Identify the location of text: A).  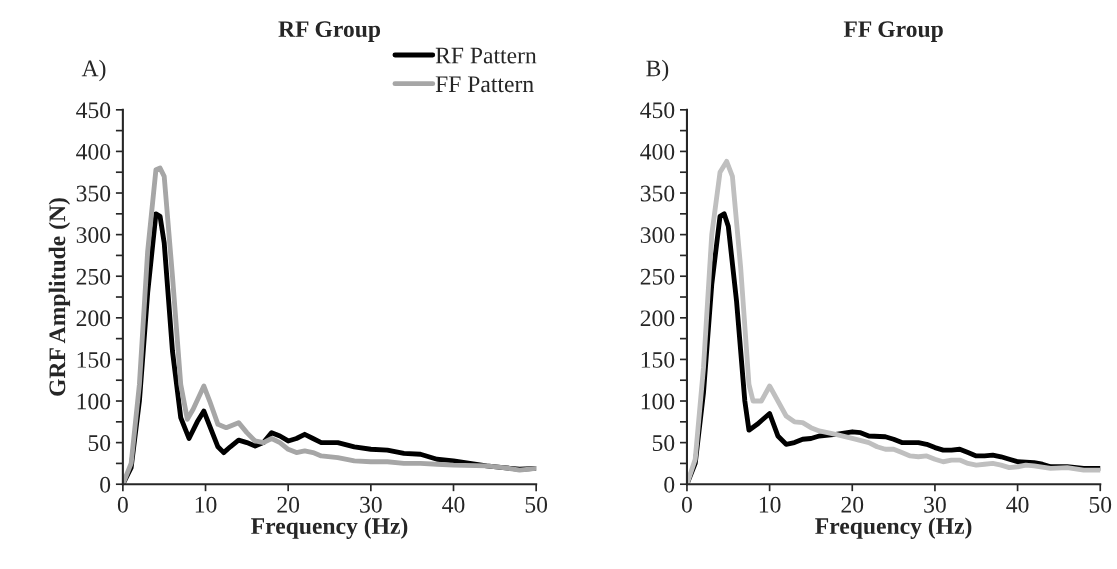
(93, 70).